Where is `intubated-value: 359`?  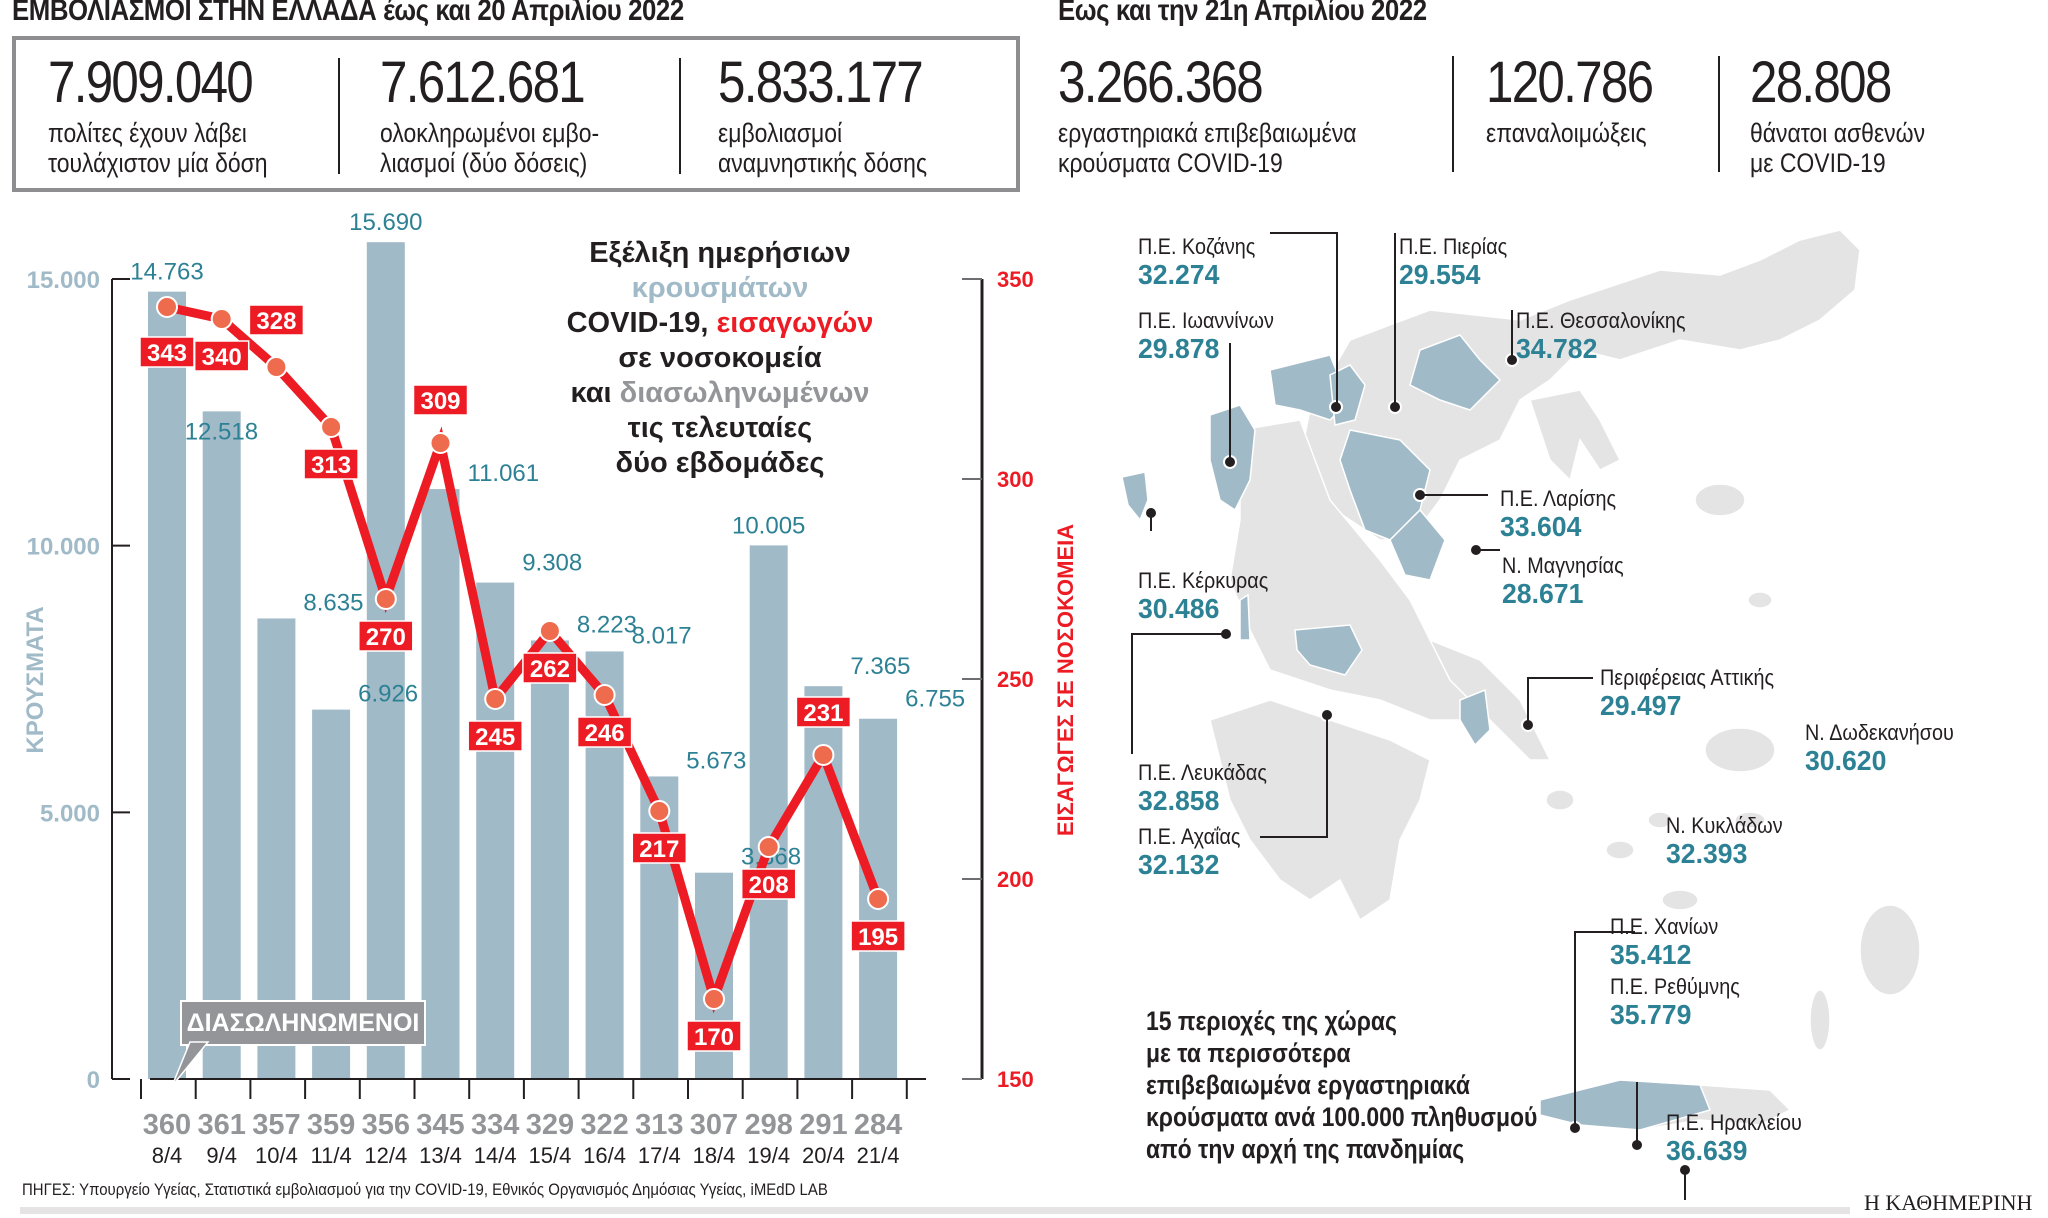
intubated-value: 359 is located at coordinates (331, 1125).